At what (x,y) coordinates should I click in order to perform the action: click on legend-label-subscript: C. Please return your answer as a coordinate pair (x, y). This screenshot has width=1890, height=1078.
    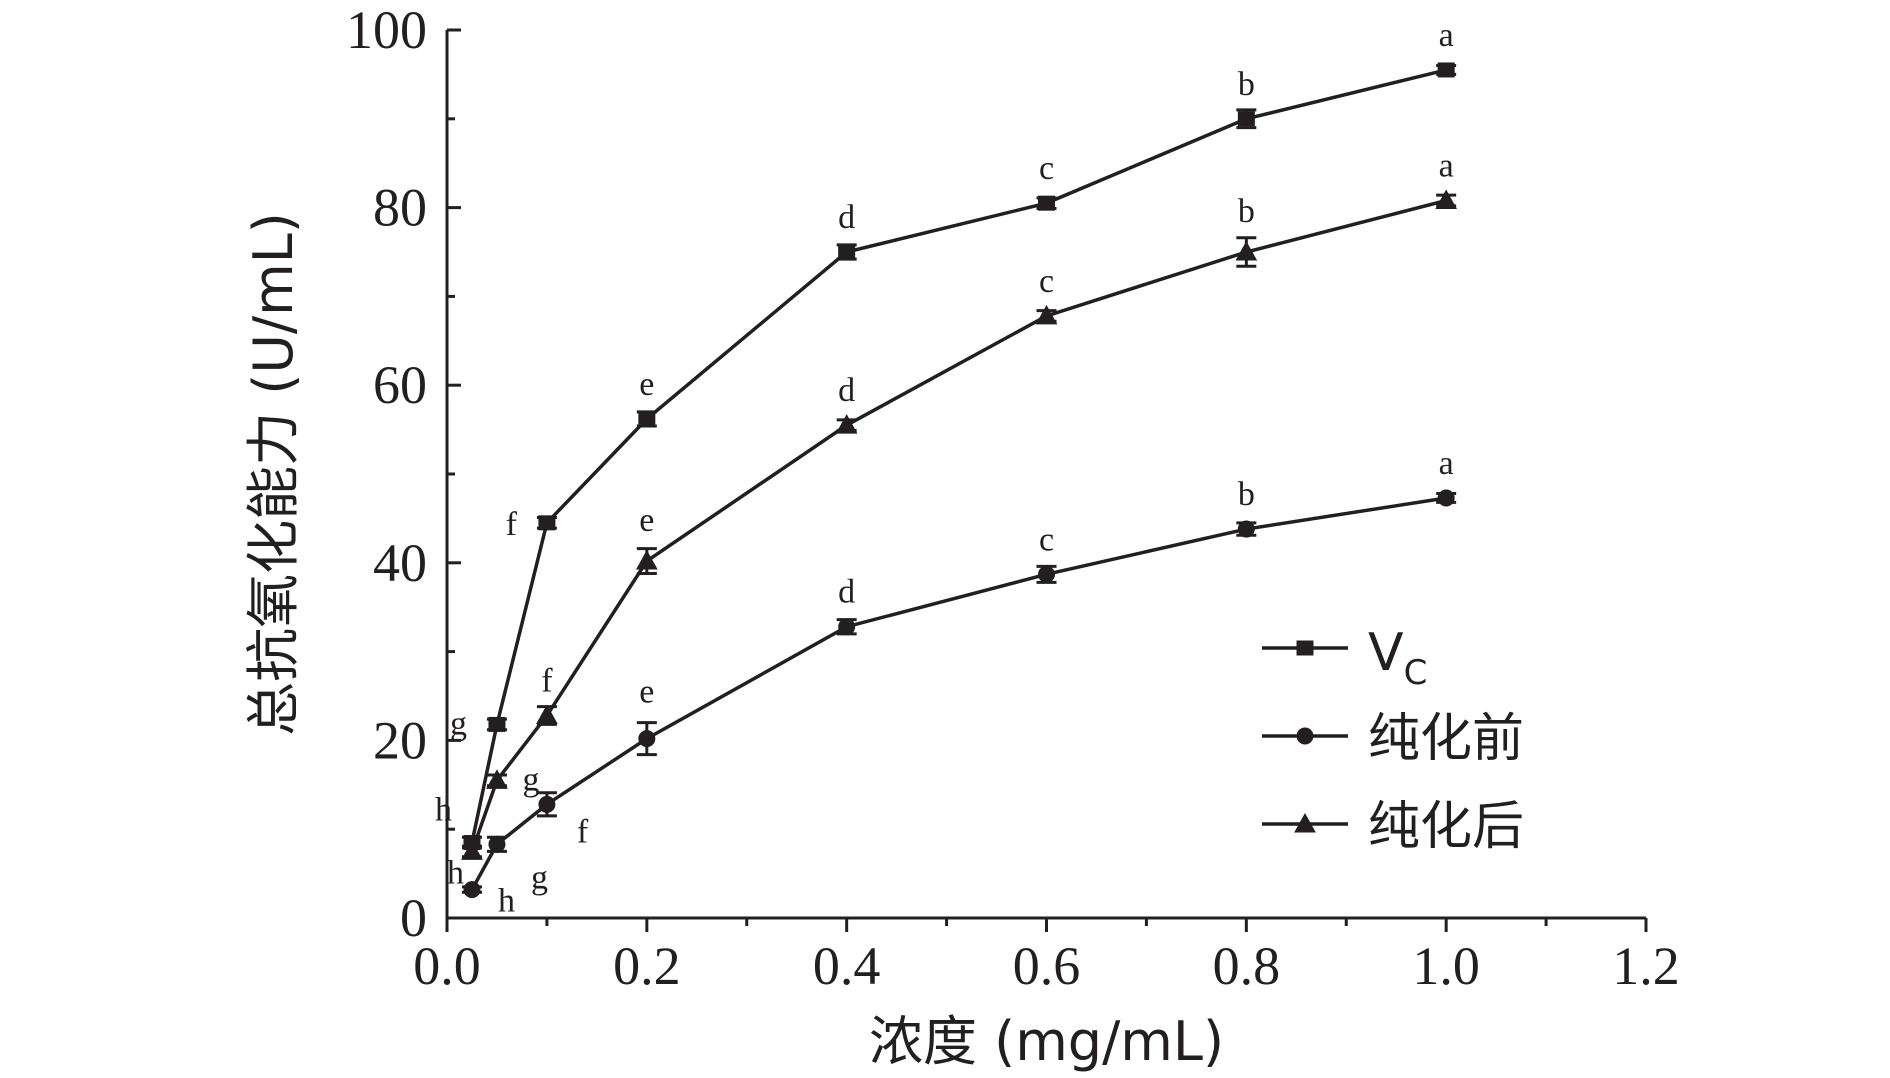
    Looking at the image, I should click on (1416, 673).